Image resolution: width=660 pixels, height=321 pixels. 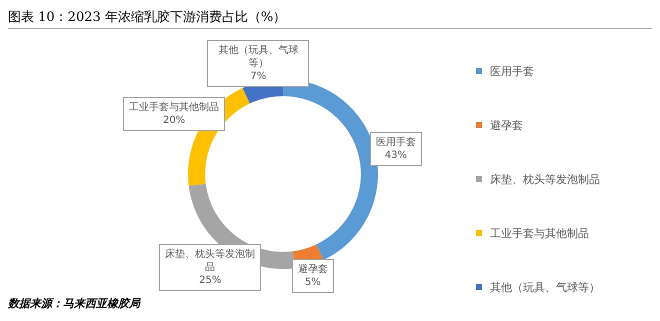 What do you see at coordinates (258, 57) in the screenshot?
I see `slice-label: 其他（玩具、气球等）` at bounding box center [258, 57].